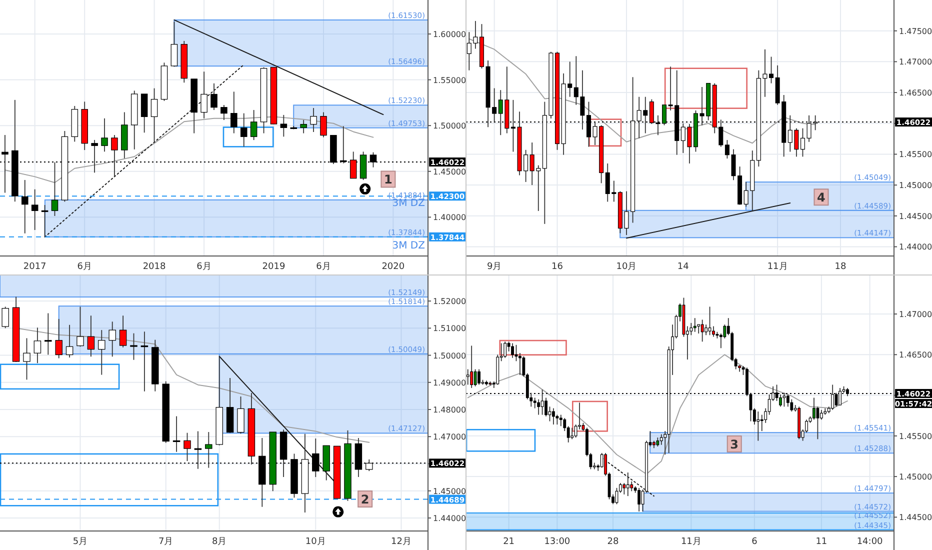 This screenshot has width=932, height=550. What do you see at coordinates (683, 267) in the screenshot?
I see `x-tick-label: 14` at bounding box center [683, 267].